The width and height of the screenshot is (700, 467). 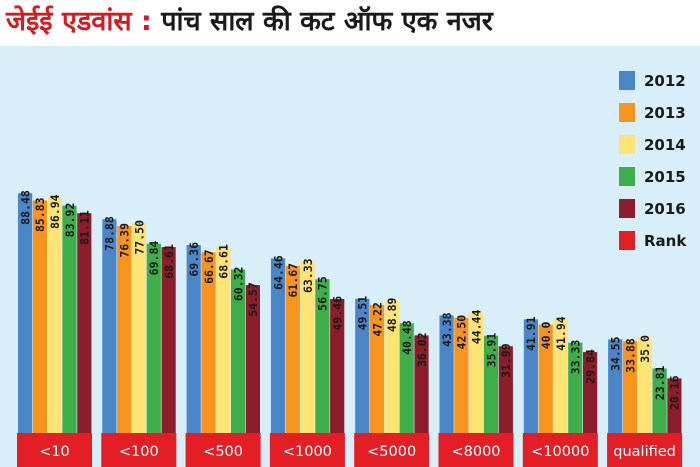 I want to click on value-label: 88.48, so click(x=25, y=207).